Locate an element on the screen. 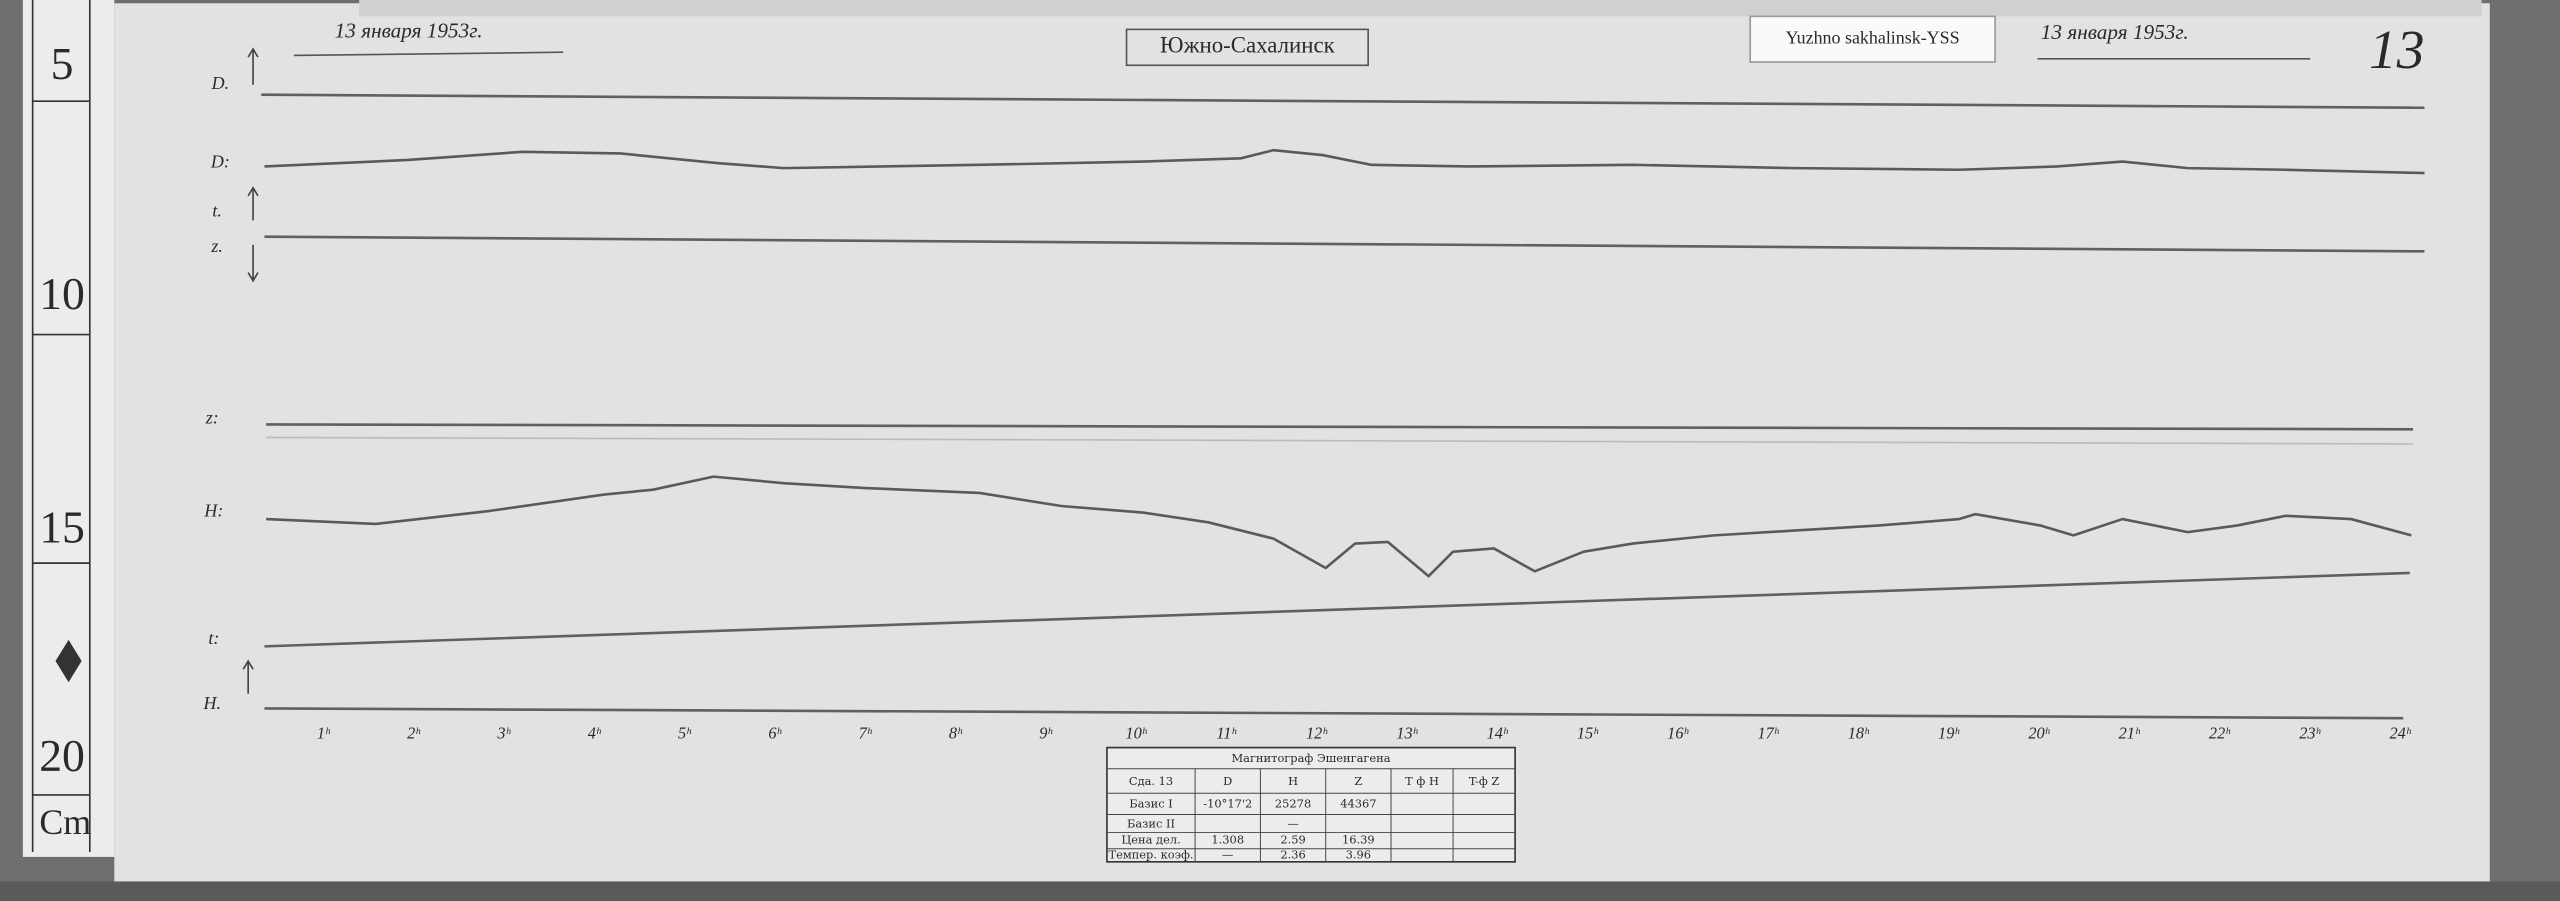 This screenshot has height=901, width=2560. hour-label: 18ʰ is located at coordinates (1859, 732).